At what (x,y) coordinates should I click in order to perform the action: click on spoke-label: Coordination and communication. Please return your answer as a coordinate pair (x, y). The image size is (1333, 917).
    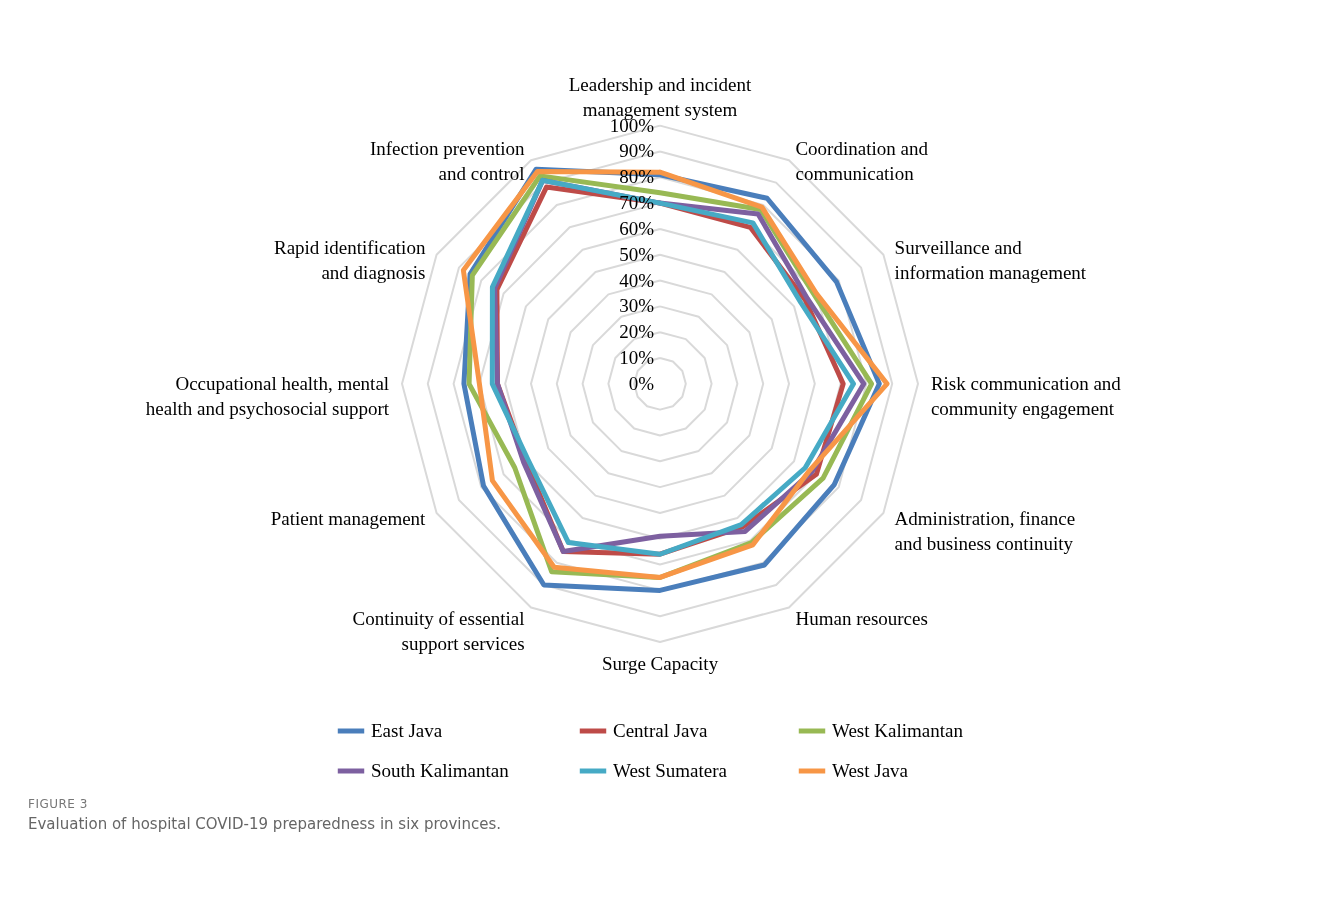
    Looking at the image, I should click on (862, 161).